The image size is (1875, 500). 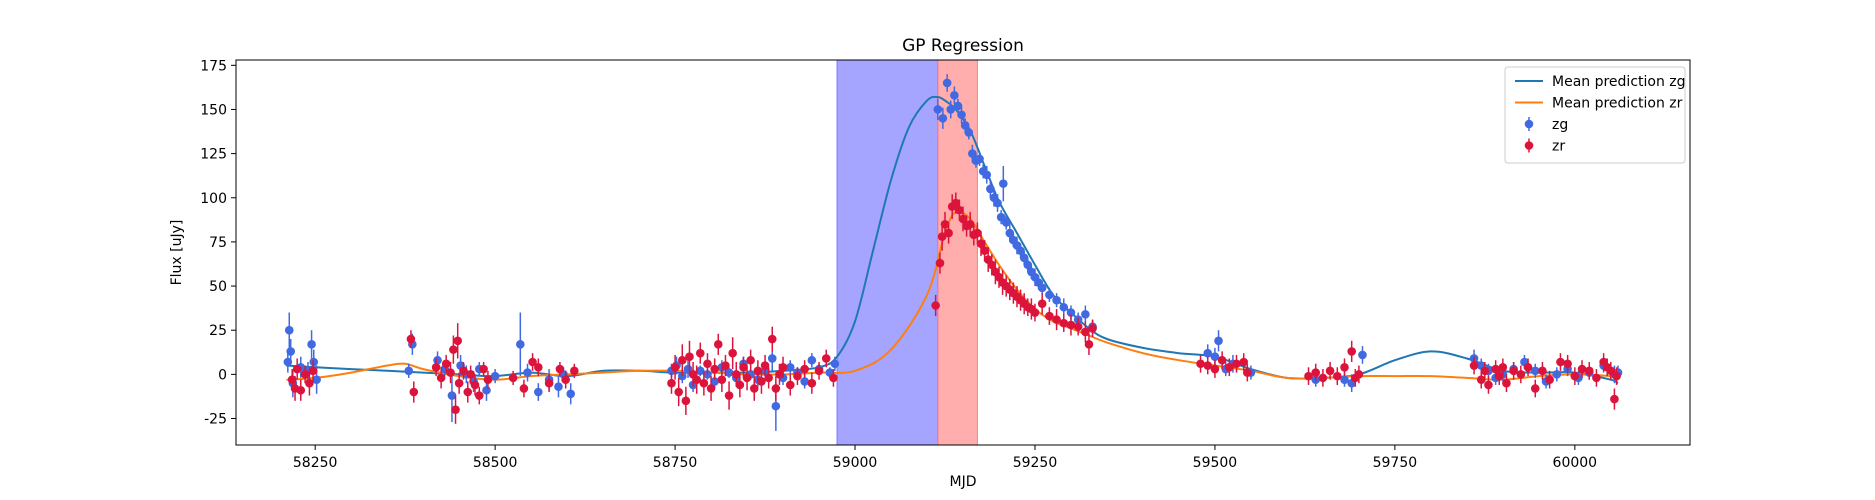 I want to click on x-tick-label: 58250, so click(x=315, y=463).